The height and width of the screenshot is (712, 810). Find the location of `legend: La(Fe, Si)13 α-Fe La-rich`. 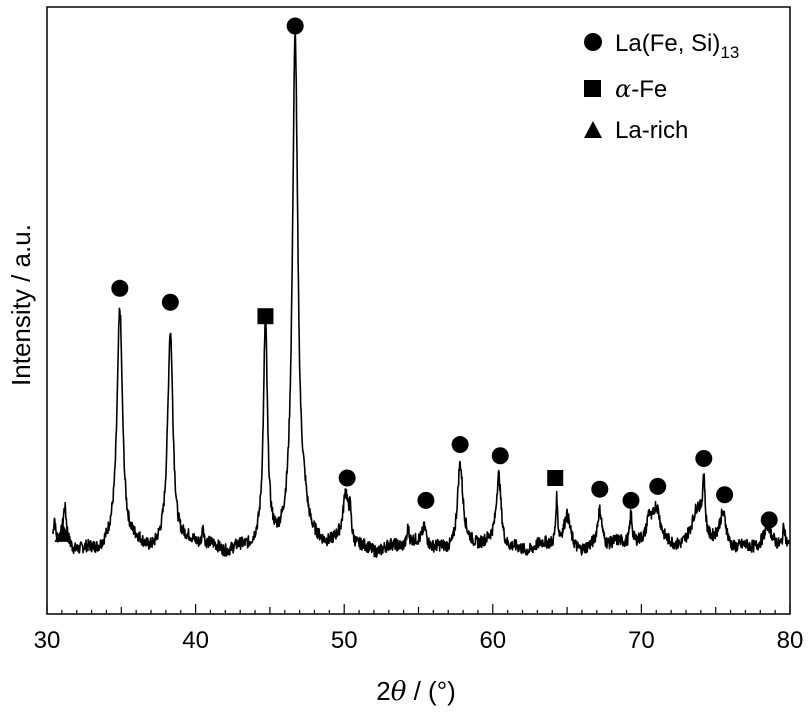

legend: La(Fe, Si)13 α-Fe La-rich is located at coordinates (661, 87).